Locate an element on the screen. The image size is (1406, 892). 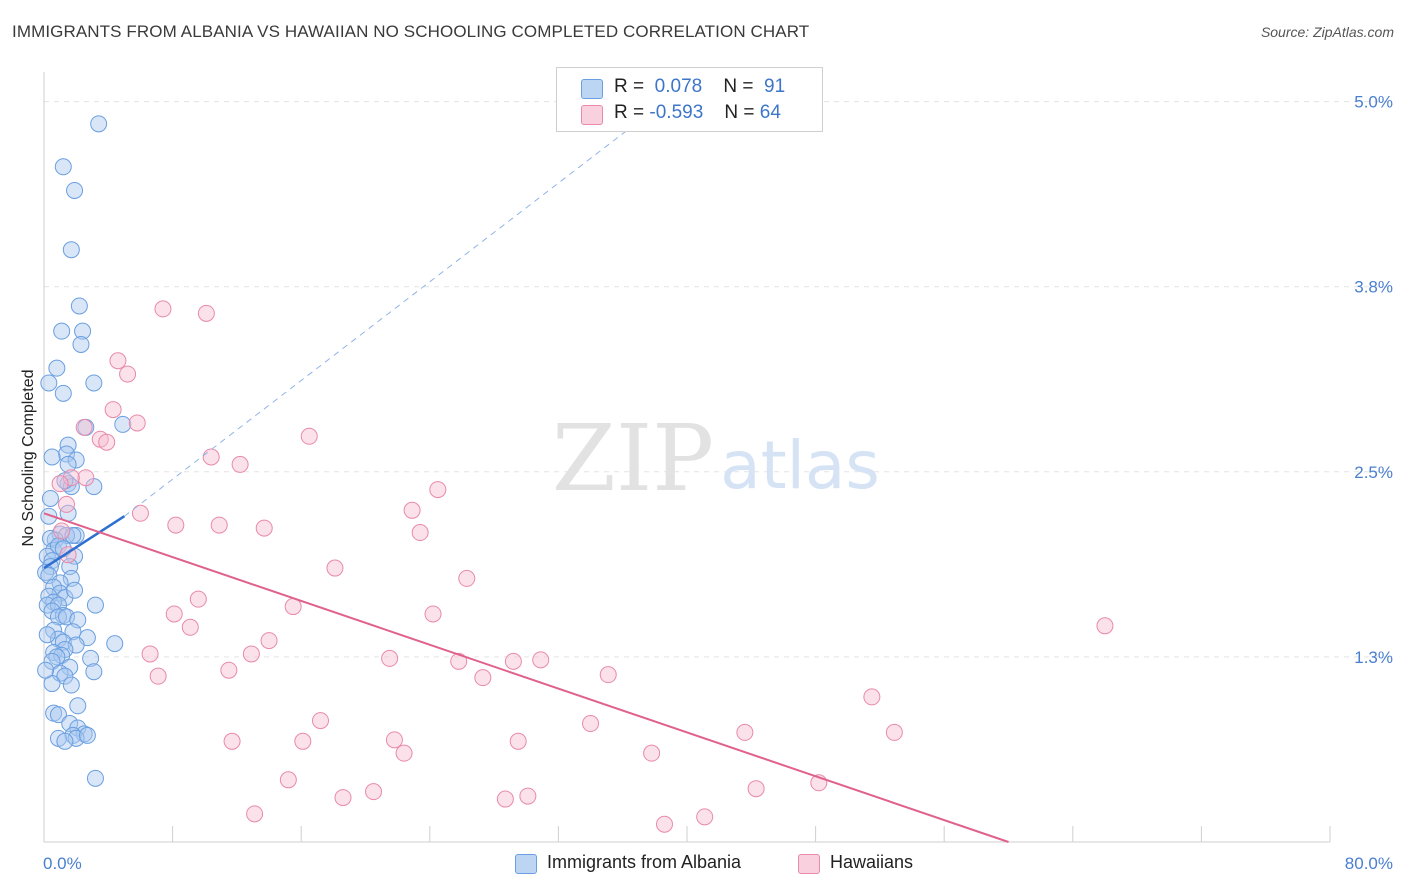
watermark-atlas: atlas is located at coordinates (800, 465).